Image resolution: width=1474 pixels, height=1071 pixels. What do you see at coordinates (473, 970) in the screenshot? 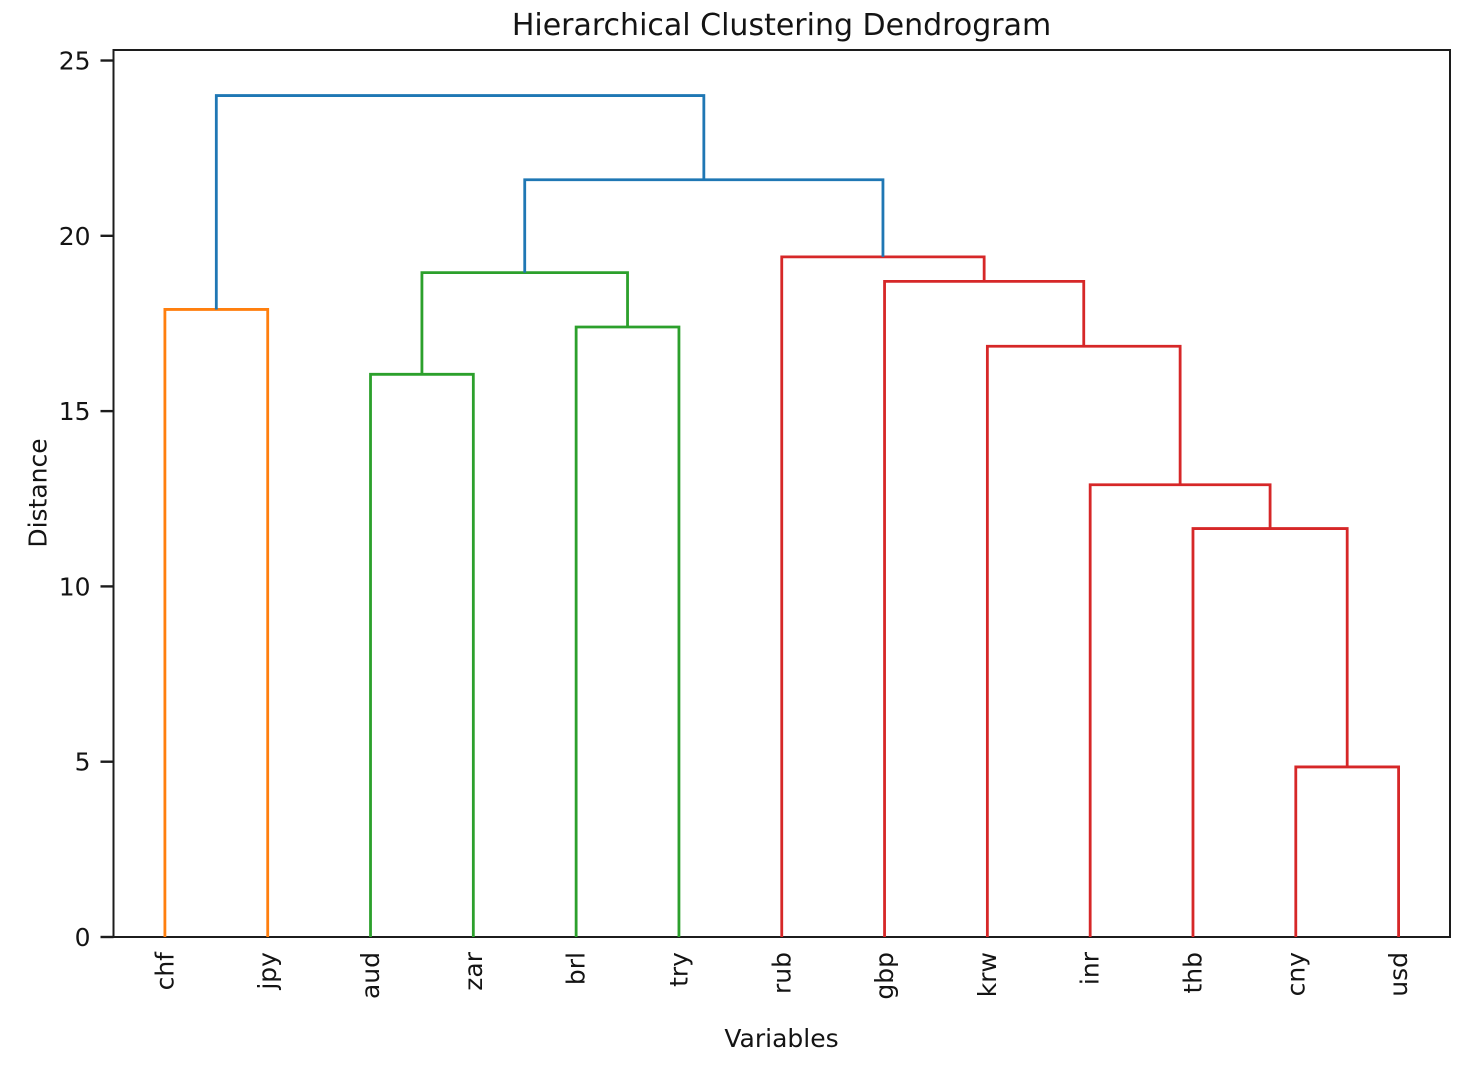
I see `leaf-label-zar: zar` at bounding box center [473, 970].